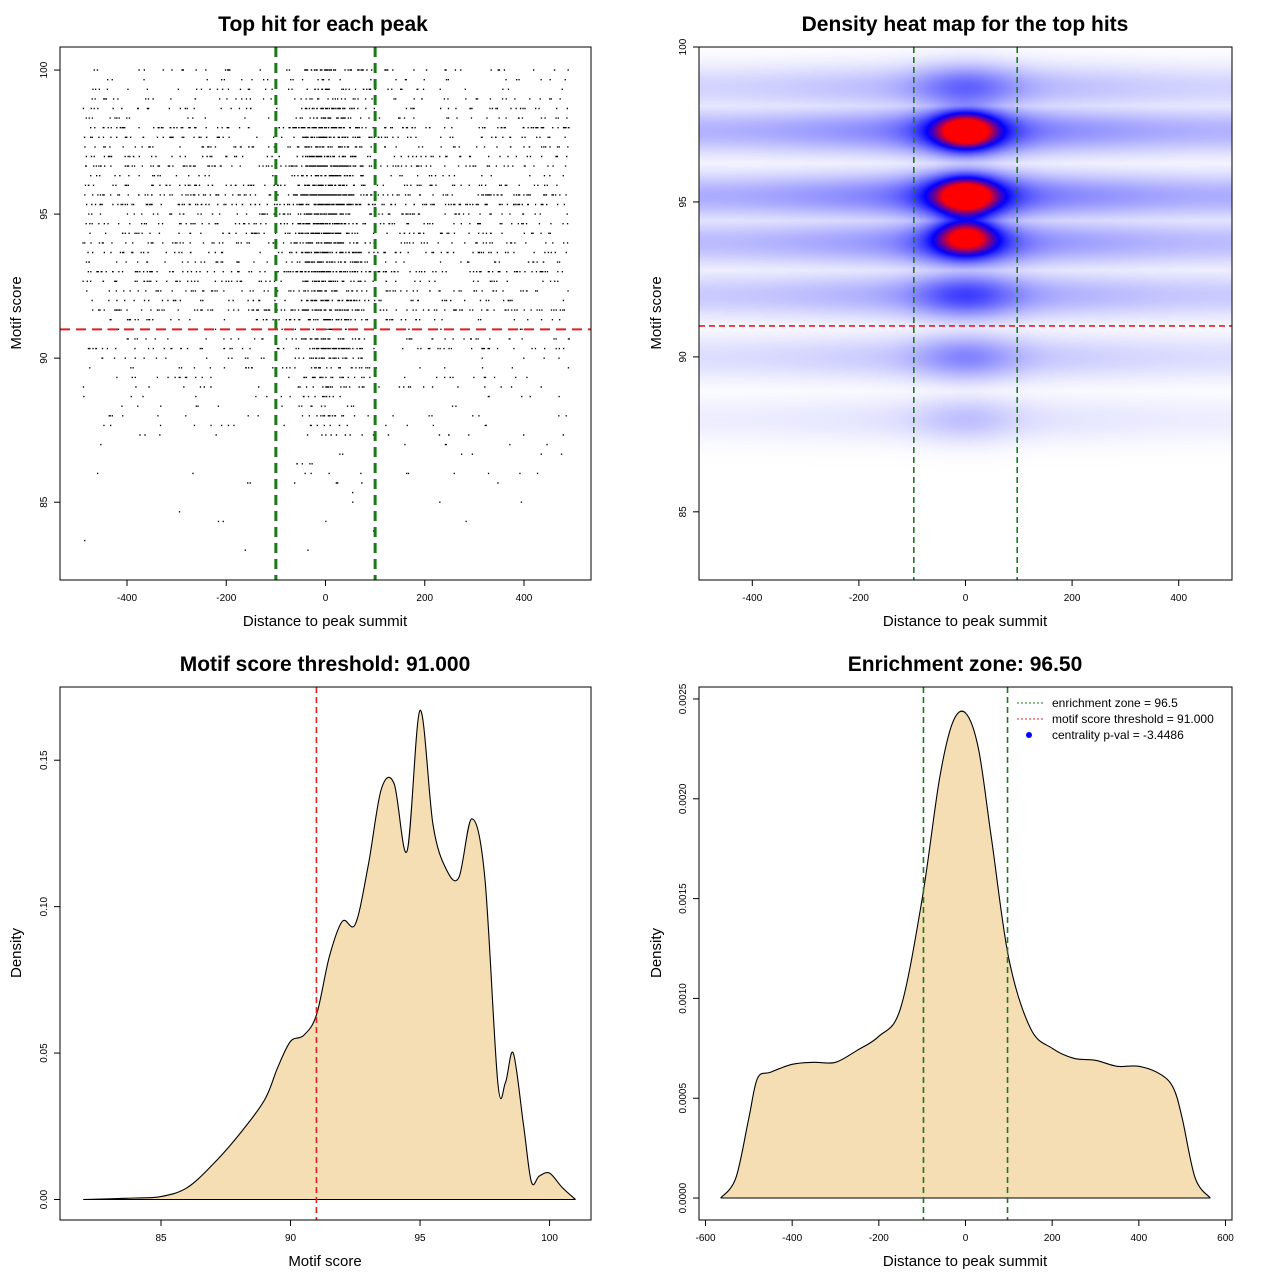  Describe the element at coordinates (44, 1053) in the screenshot. I see `y-tick-label: 0.05` at that location.